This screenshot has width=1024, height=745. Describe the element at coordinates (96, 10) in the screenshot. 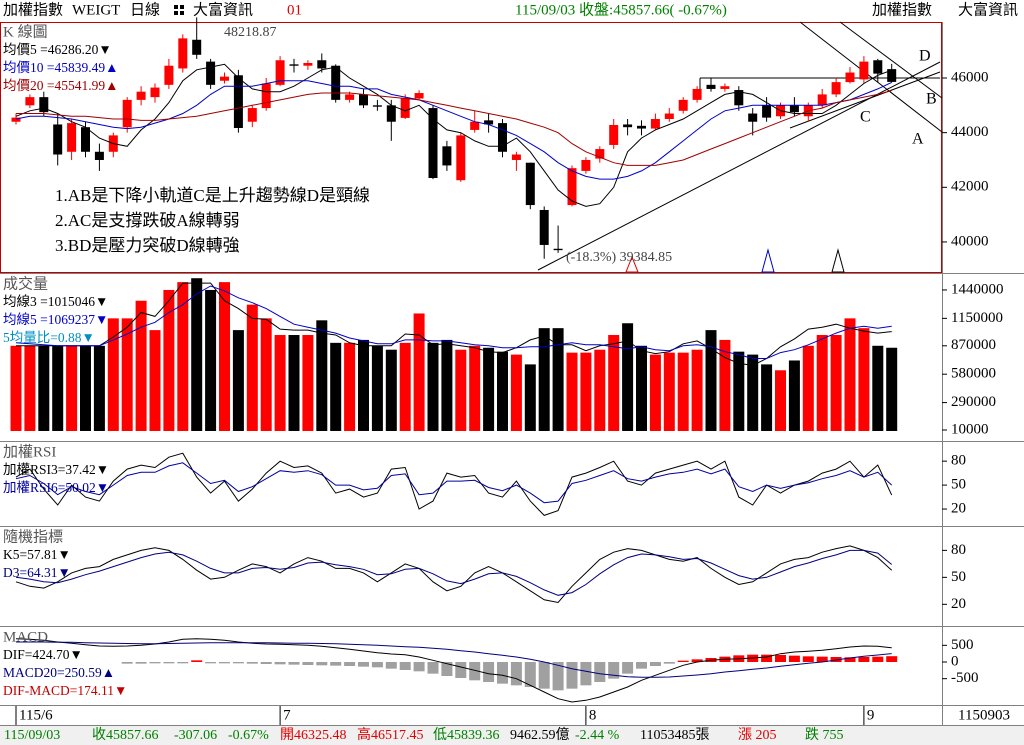

I see `header-code: WEIGT` at that location.